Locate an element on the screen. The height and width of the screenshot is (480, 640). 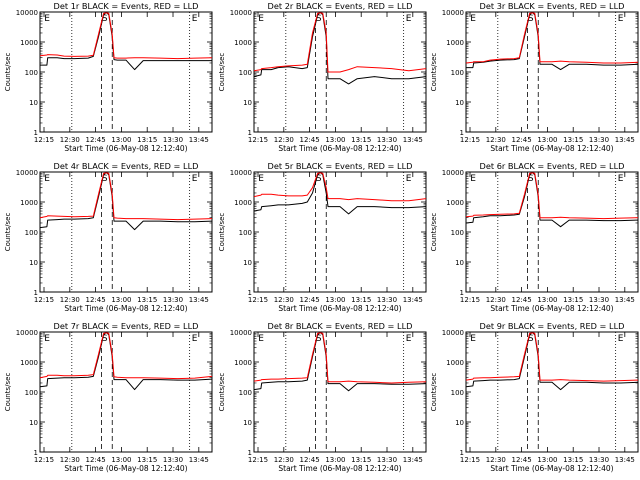
panel-title: Det 1r BLACK = Events, RED = LLD is located at coordinates (126, 6).